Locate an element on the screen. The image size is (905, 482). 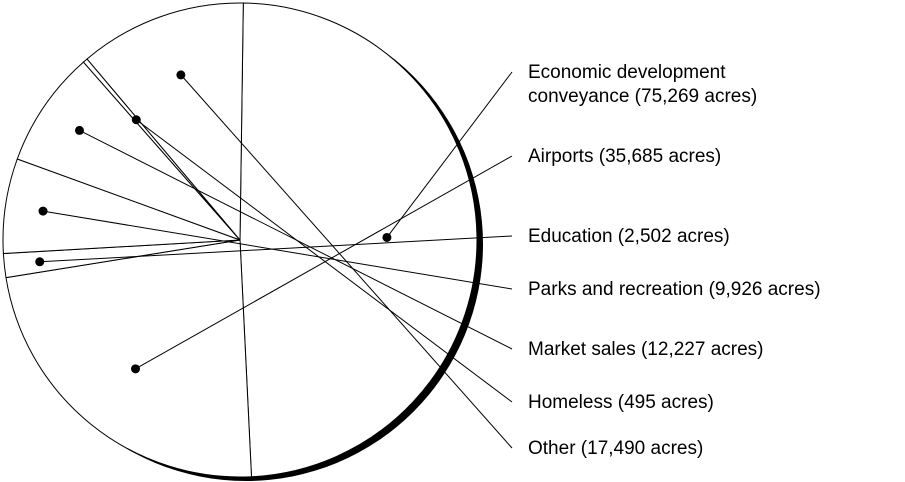
slice-market-sales is located at coordinates (128, 151).